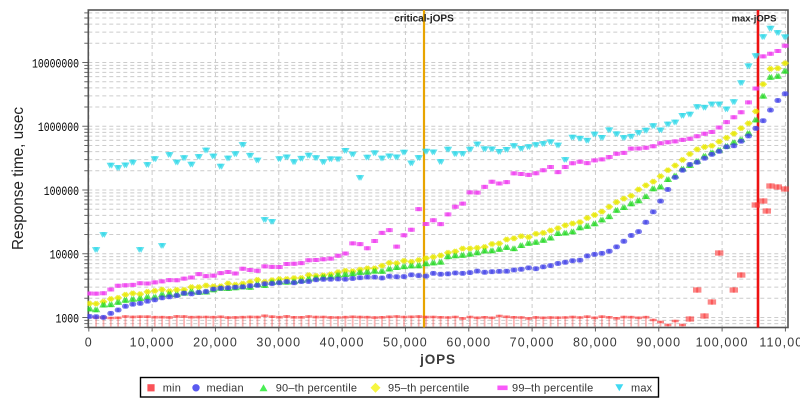 Image resolution: width=800 pixels, height=400 pixels. I want to click on svg-text: 100,000, so click(722, 343).